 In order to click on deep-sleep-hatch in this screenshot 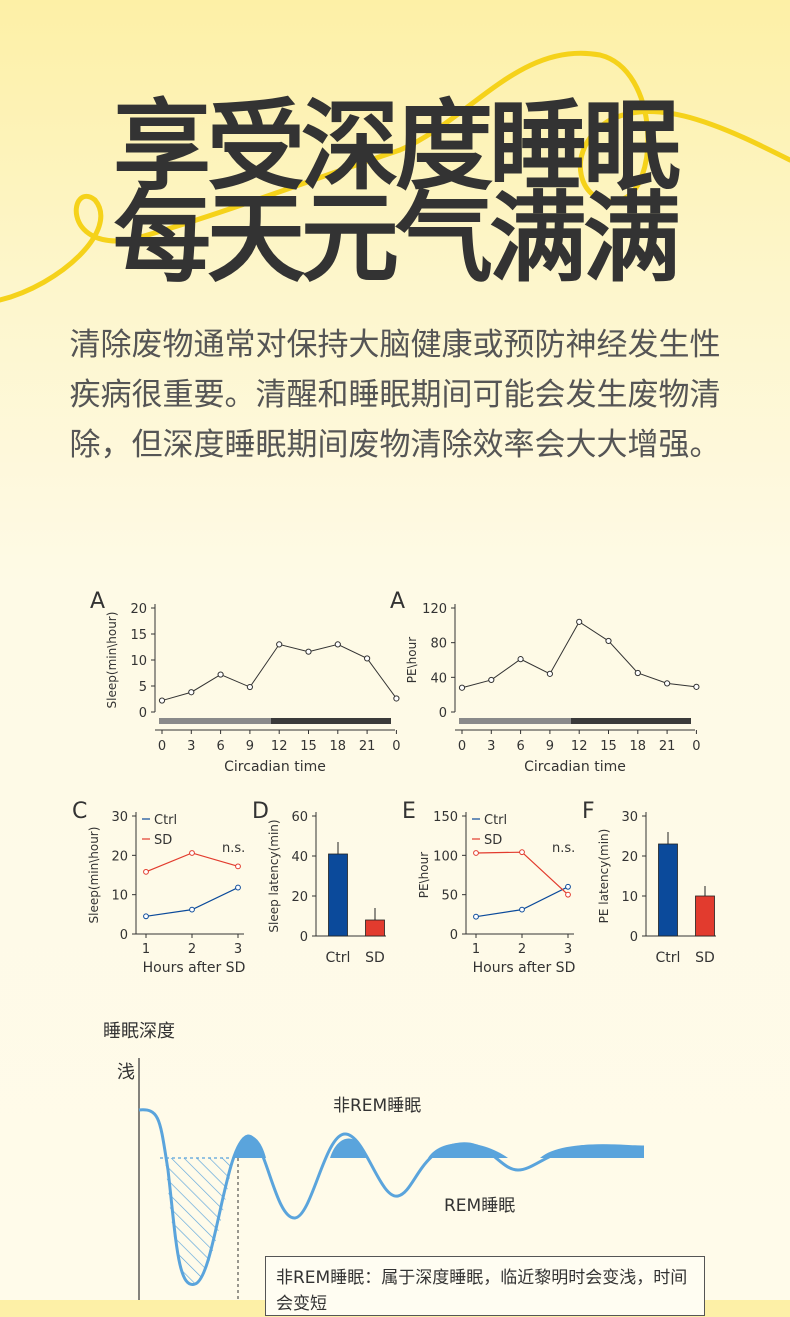, I will do `click(199, 1221)`.